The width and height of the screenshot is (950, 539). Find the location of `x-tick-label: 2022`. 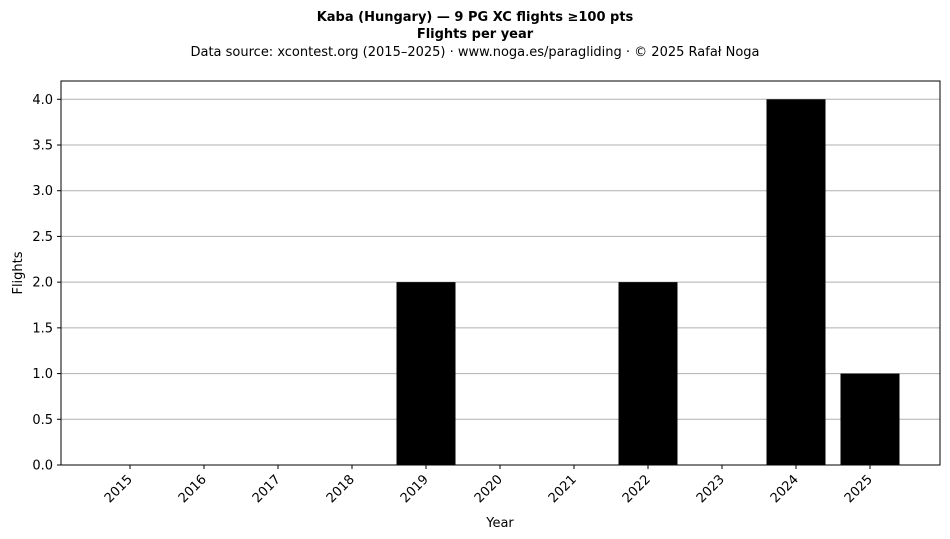

x-tick-label: 2022 is located at coordinates (637, 489).